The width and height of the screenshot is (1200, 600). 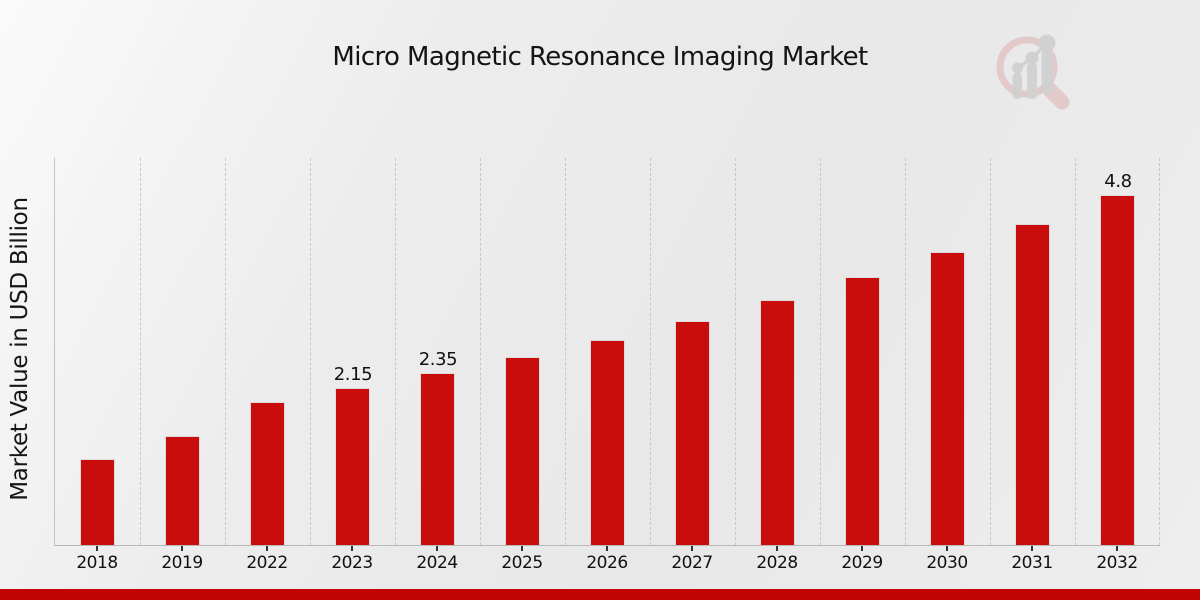 What do you see at coordinates (600, 57) in the screenshot?
I see `chart-title: Micro Magnetic Resonance Imaging Market` at bounding box center [600, 57].